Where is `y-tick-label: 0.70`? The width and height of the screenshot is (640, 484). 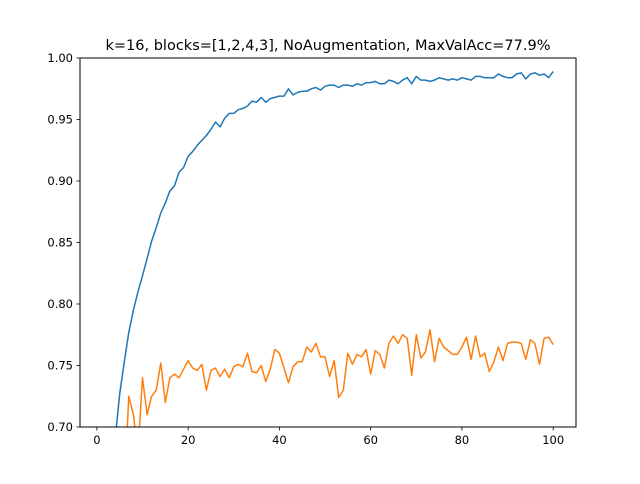
y-tick-label: 0.70 is located at coordinates (60, 427).